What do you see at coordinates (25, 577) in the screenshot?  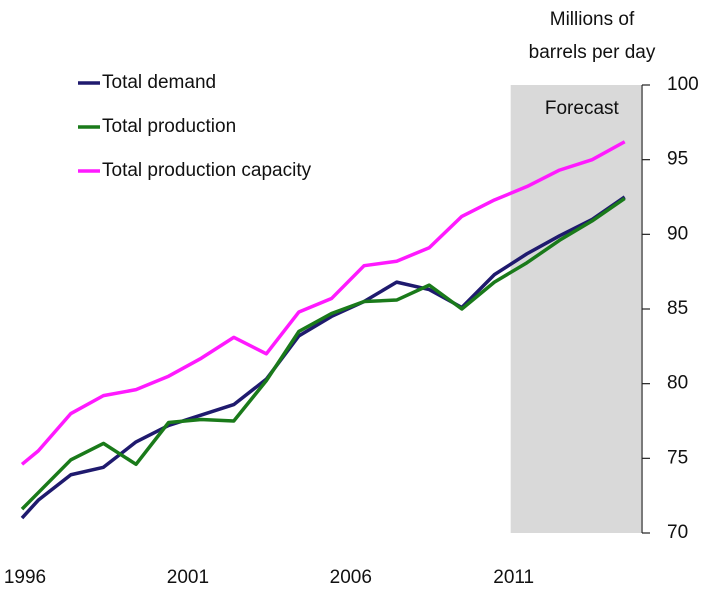 I see `x-tick-label: 1996` at bounding box center [25, 577].